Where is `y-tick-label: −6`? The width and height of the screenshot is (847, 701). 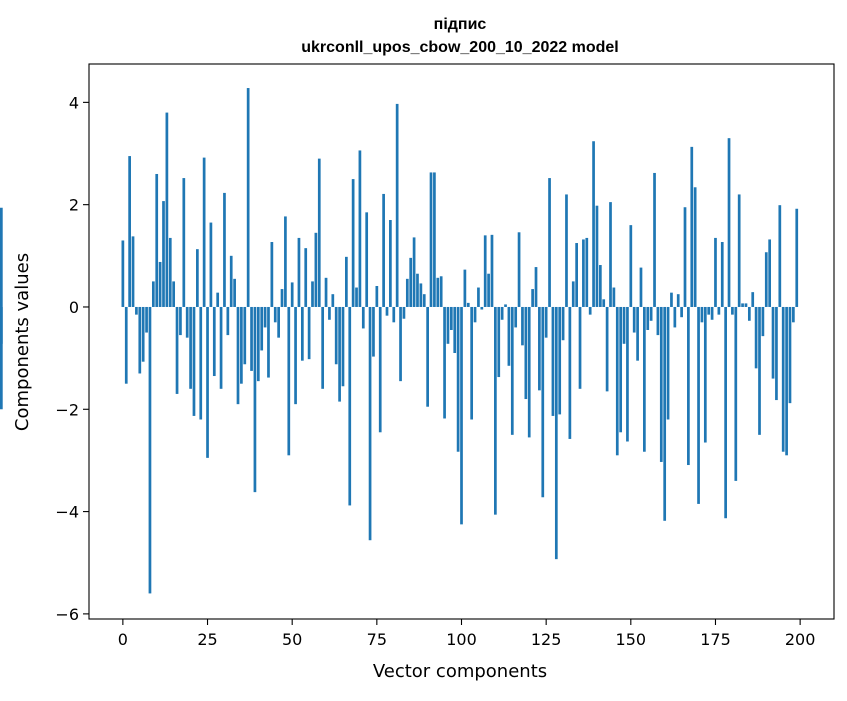 y-tick-label: −6 is located at coordinates (67, 614).